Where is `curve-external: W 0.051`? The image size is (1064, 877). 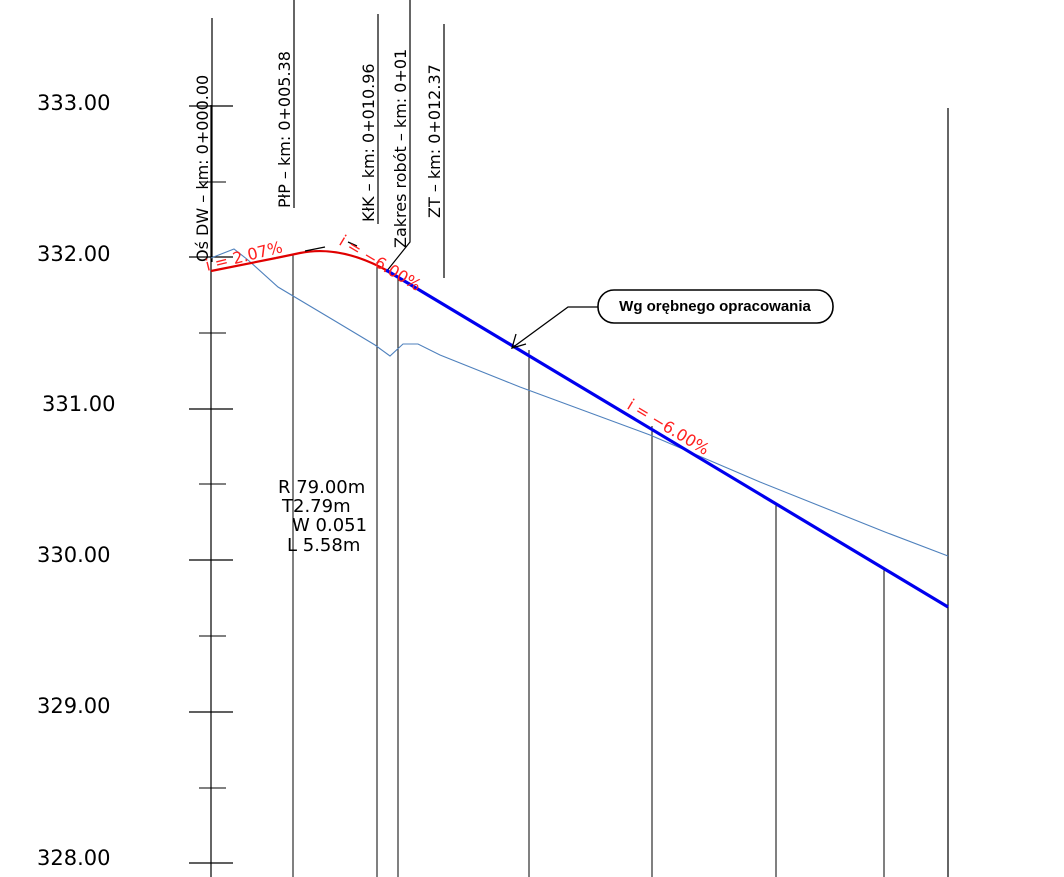
curve-external: W 0.051 is located at coordinates (329, 525).